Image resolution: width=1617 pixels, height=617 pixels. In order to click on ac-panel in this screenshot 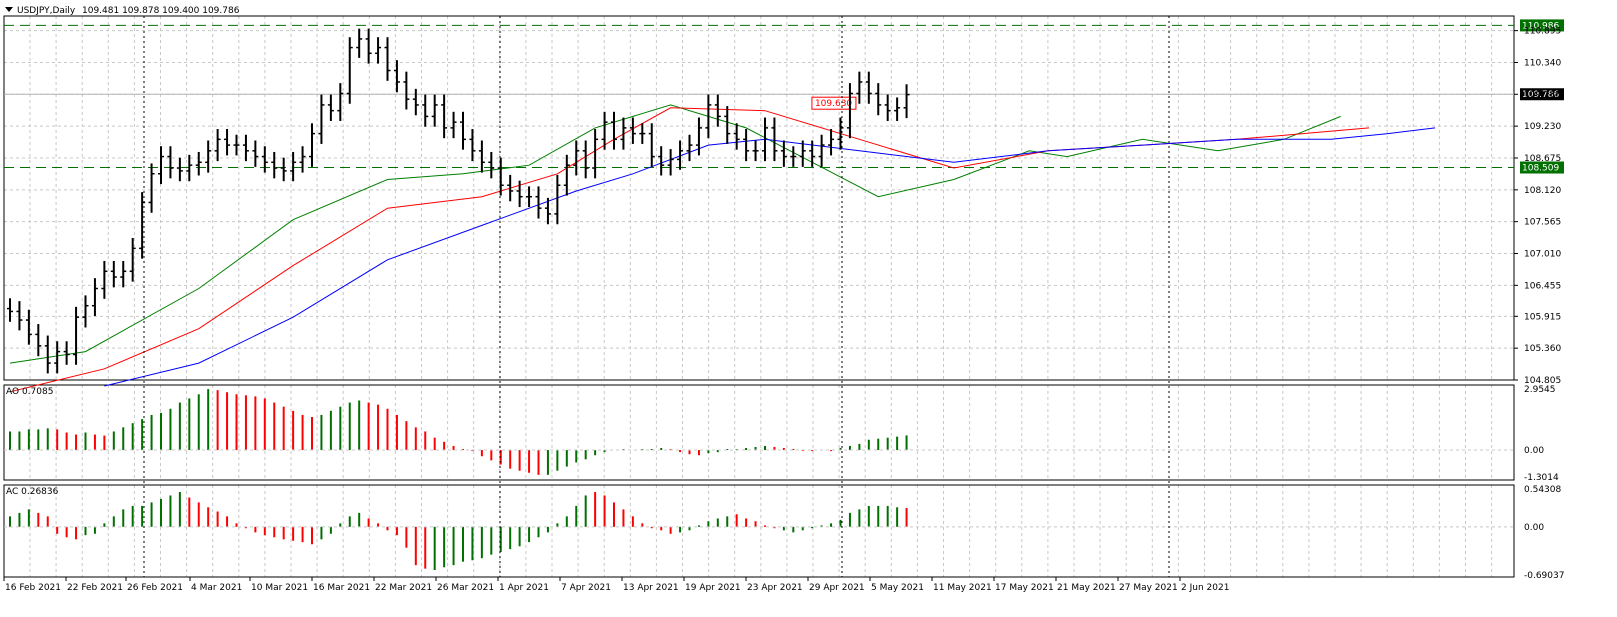, I will do `click(759, 531)`.